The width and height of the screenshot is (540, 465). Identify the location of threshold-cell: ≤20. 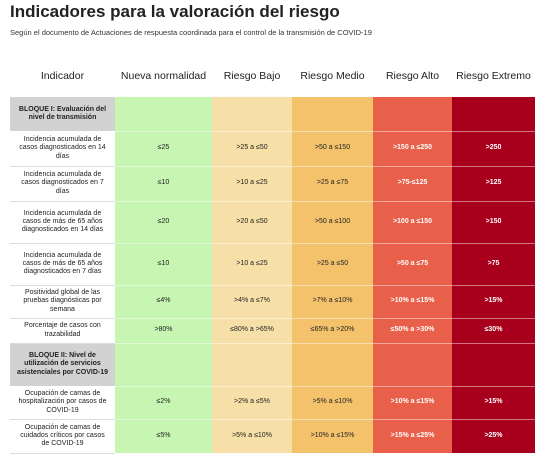
(163, 222).